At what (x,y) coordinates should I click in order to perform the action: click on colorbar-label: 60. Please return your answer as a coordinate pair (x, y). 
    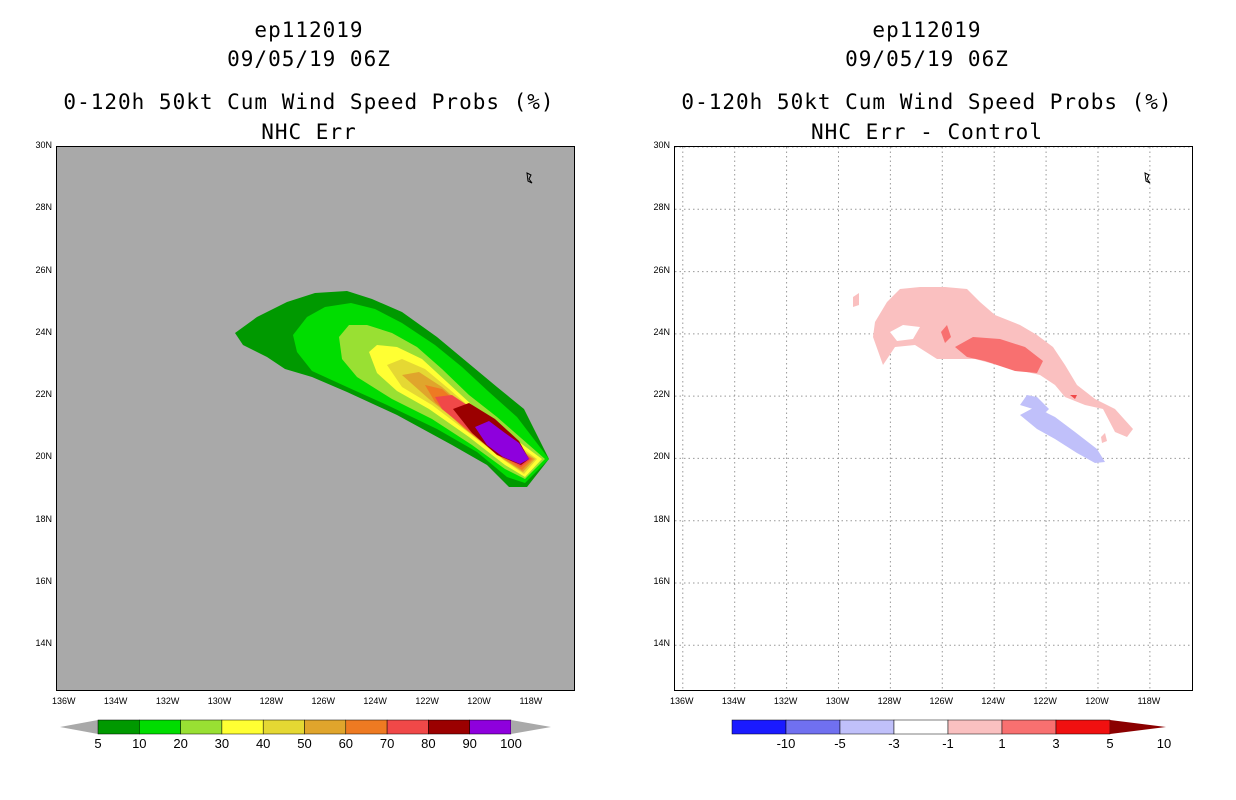
    Looking at the image, I should click on (346, 743).